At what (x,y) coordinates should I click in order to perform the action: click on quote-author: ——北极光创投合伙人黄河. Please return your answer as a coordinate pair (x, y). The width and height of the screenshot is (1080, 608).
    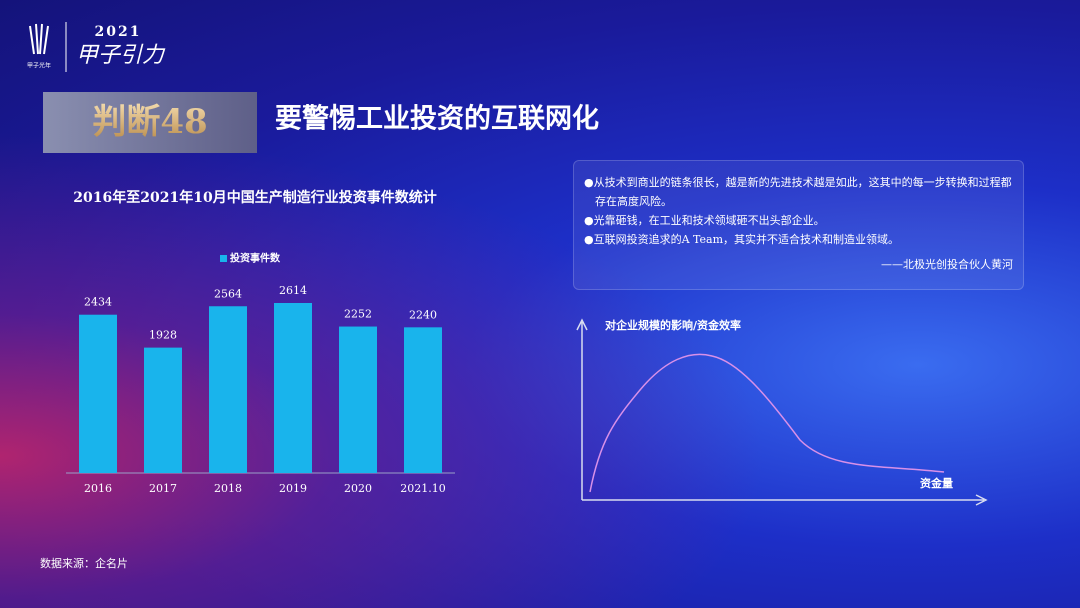
    Looking at the image, I should click on (947, 264).